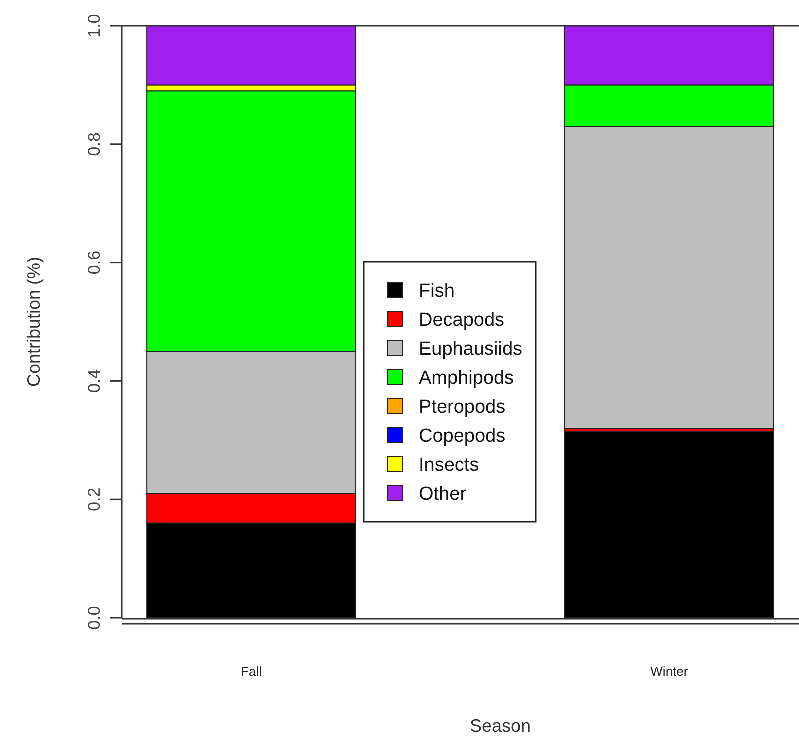 This screenshot has height=740, width=799. Describe the element at coordinates (462, 436) in the screenshot. I see `legend-label: Copepods` at that location.